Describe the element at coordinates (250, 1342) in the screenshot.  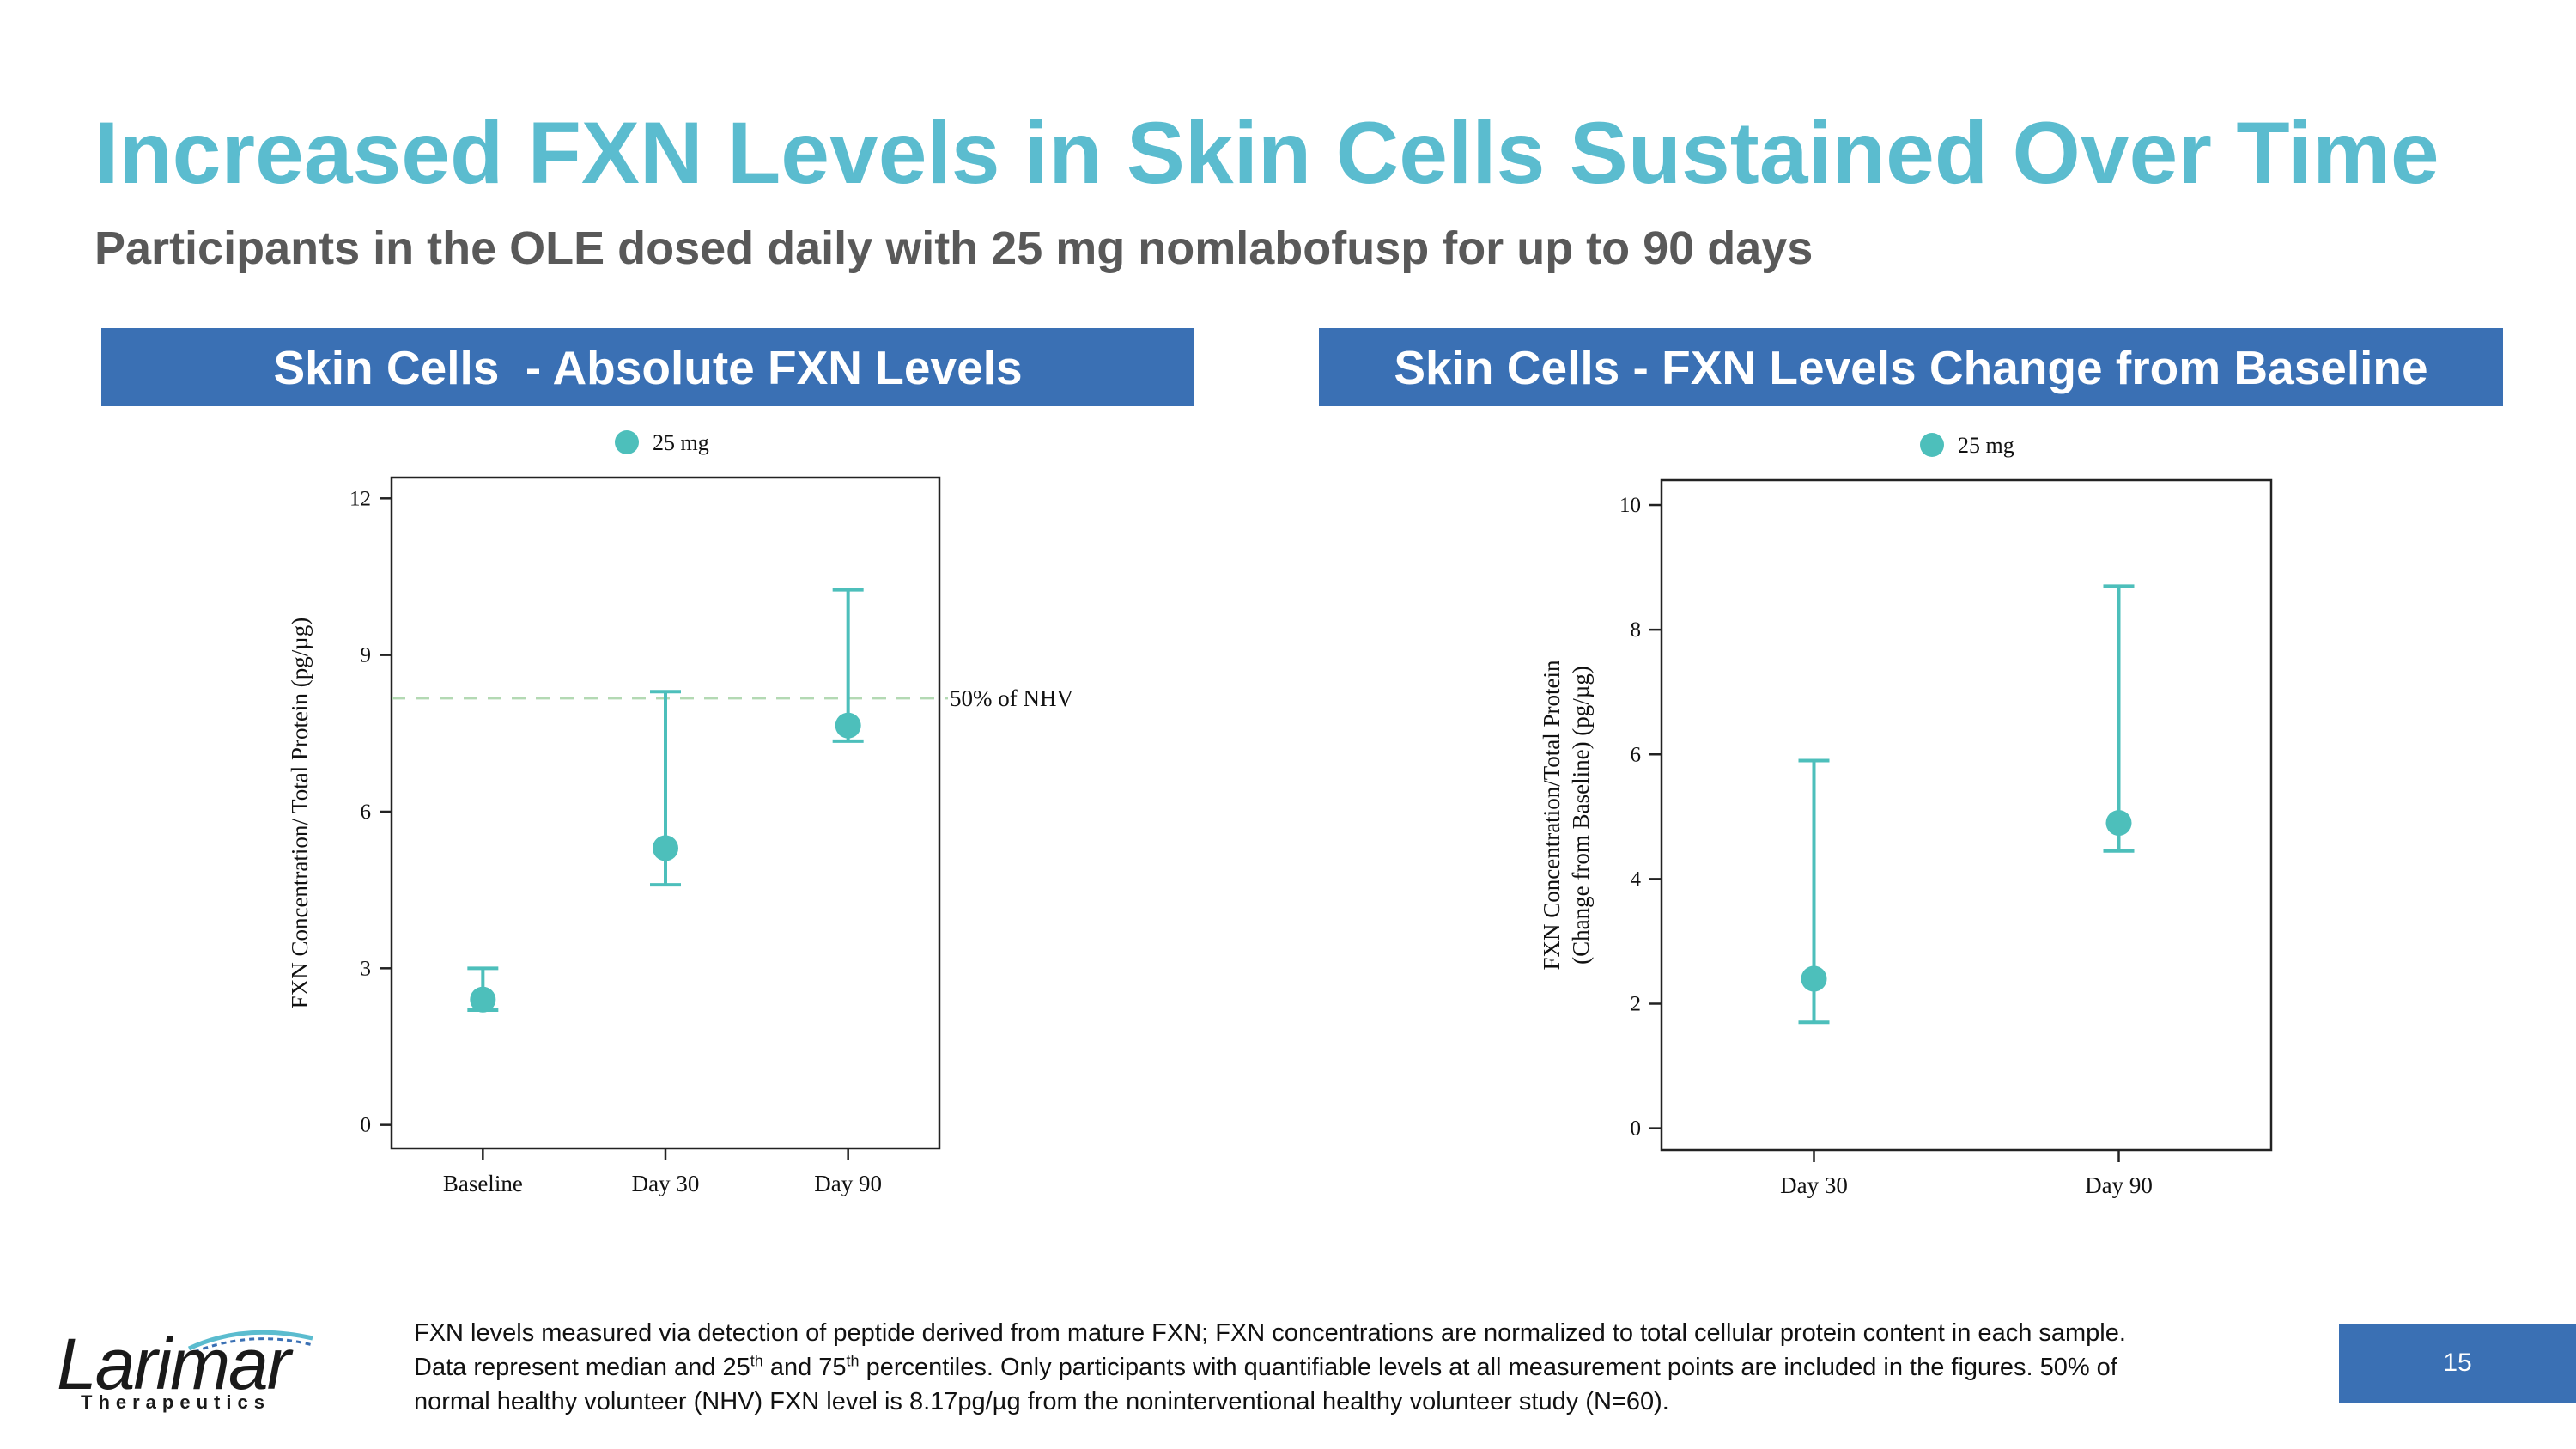
I see `logo-helix-icon` at that location.